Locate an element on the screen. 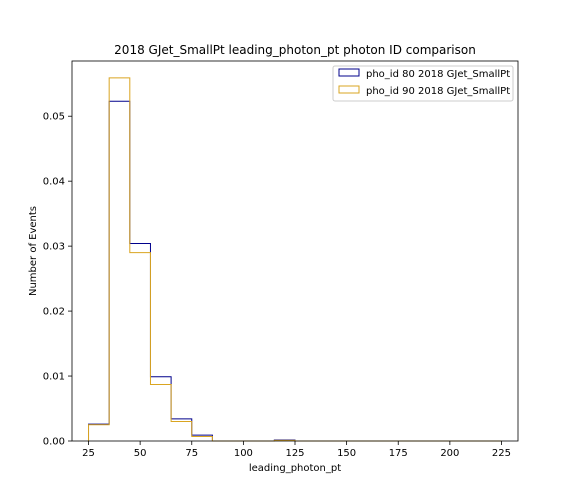 Image resolution: width=576 pixels, height=504 pixels. x-tick-label: 125 is located at coordinates (294, 453).